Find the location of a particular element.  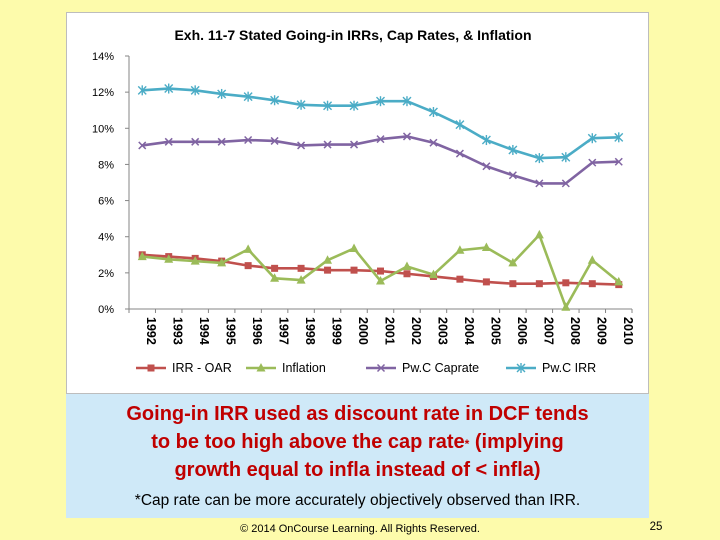

y-tick-label: 14% is located at coordinates (103, 57).